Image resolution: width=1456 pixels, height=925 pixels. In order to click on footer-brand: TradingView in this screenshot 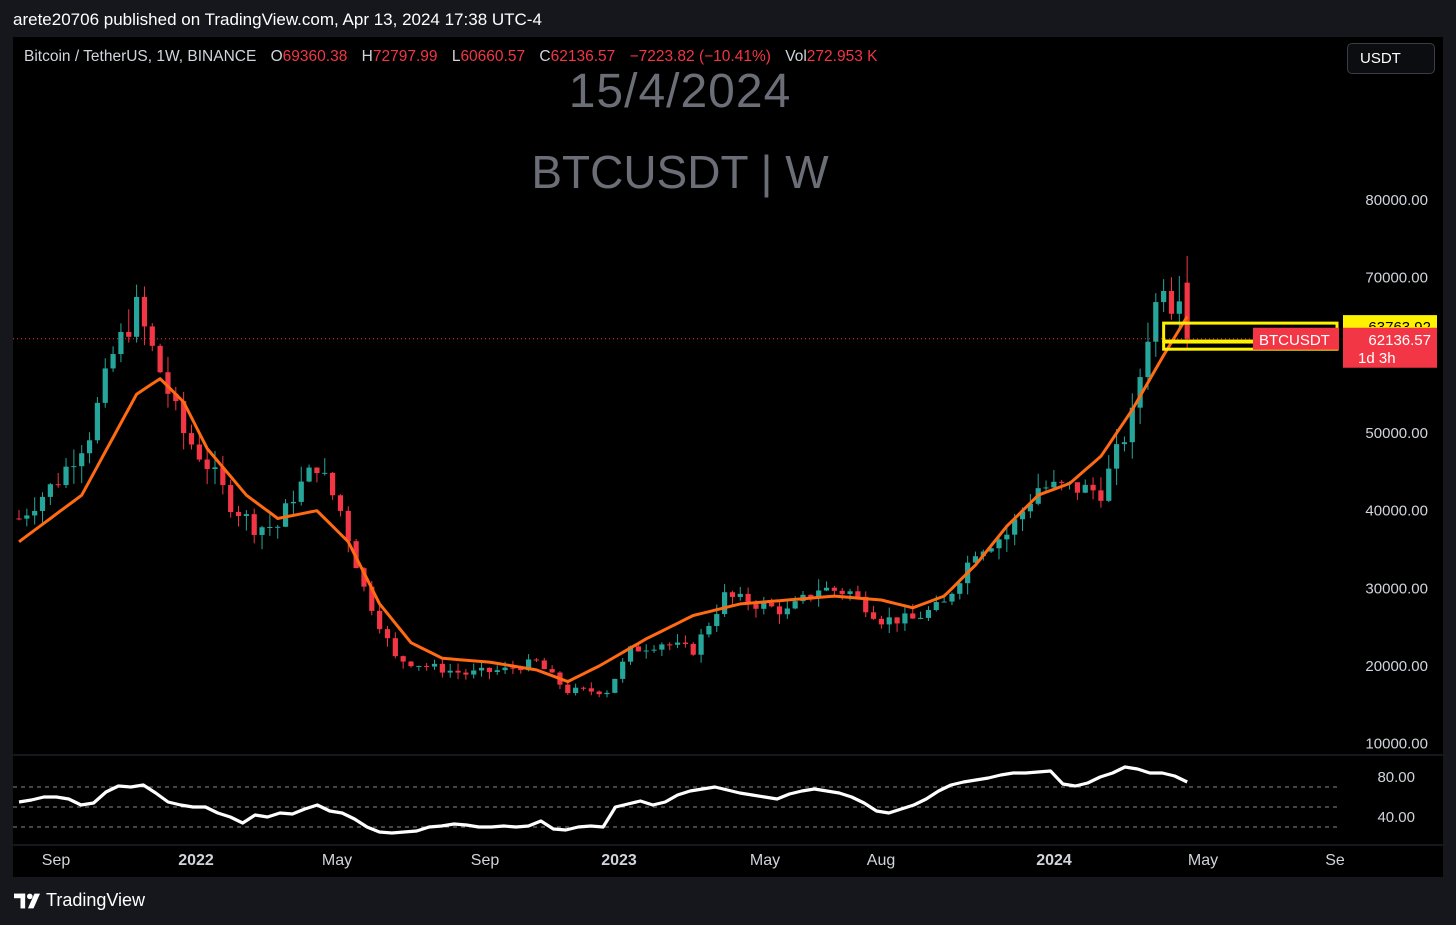, I will do `click(79, 900)`.